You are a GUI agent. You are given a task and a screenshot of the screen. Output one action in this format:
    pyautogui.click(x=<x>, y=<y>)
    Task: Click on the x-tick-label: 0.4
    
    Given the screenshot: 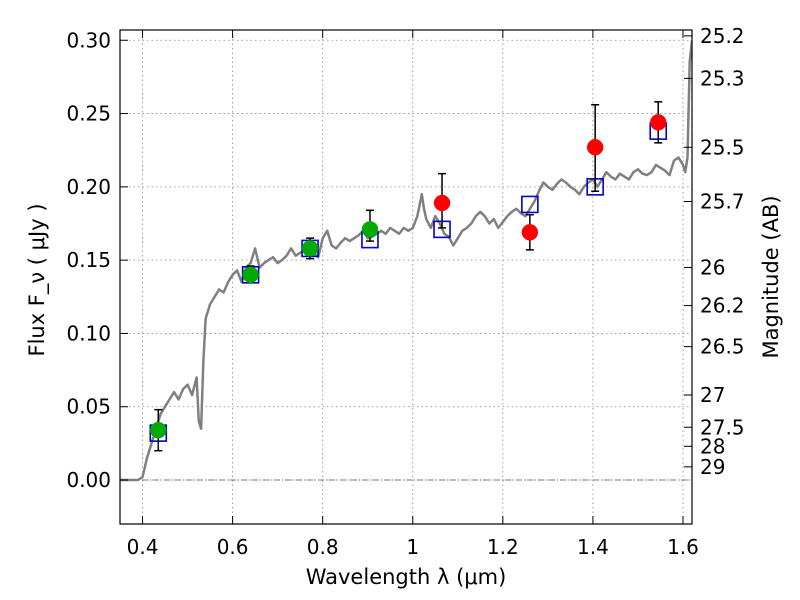 What is the action you would take?
    pyautogui.click(x=143, y=547)
    